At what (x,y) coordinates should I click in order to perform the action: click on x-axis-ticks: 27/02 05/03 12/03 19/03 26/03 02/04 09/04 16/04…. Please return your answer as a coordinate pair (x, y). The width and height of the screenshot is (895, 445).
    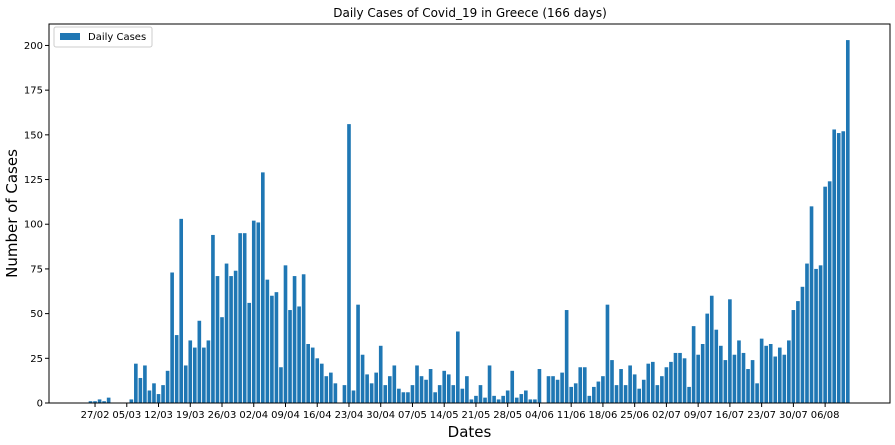
    Looking at the image, I should click on (460, 412).